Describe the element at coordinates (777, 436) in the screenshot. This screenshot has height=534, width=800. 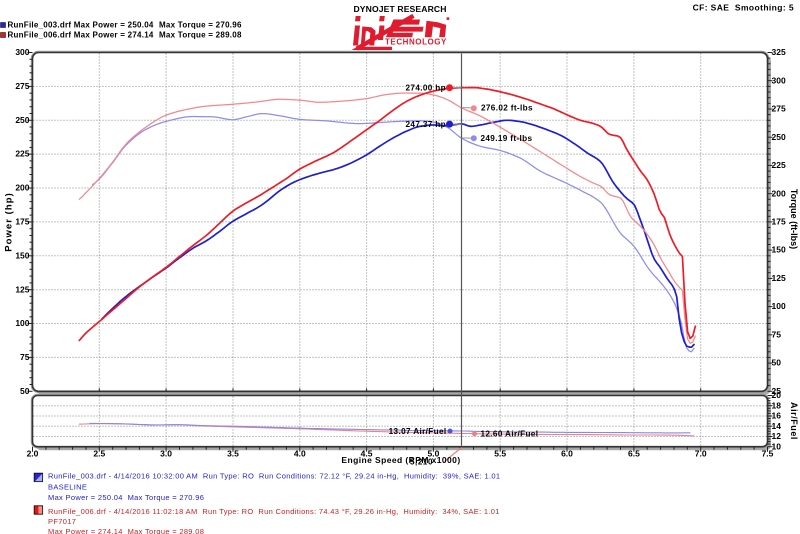
I see `svg-text: 12` at that location.